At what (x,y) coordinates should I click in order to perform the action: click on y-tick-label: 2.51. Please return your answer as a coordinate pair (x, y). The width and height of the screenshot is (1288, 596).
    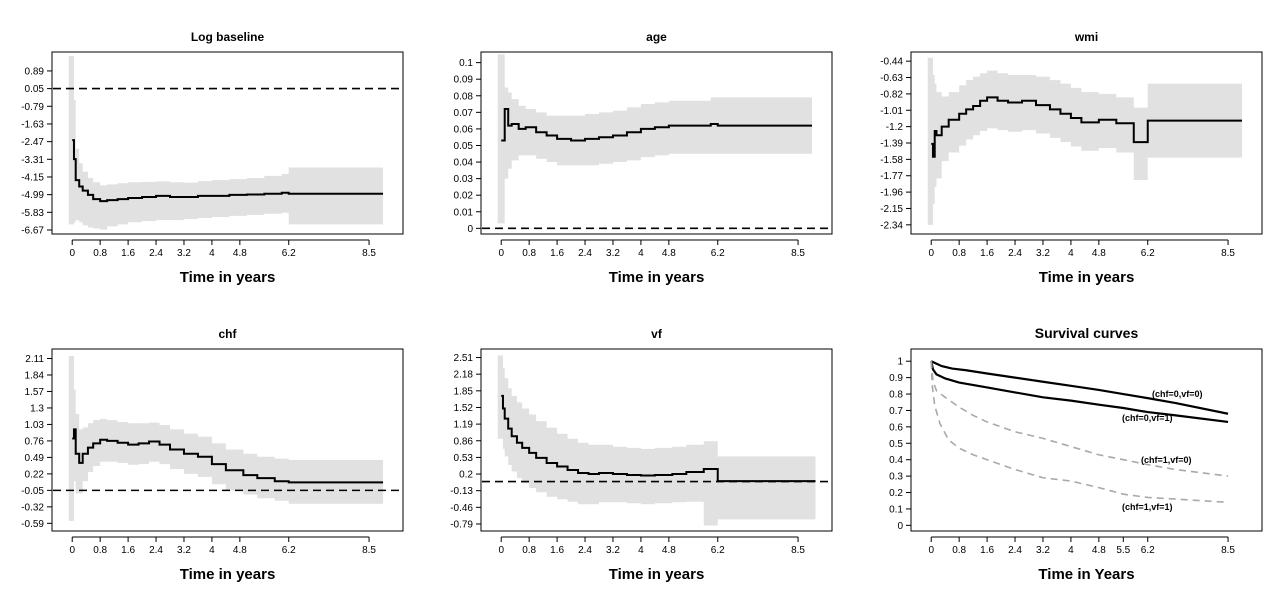
    Looking at the image, I should click on (464, 358).